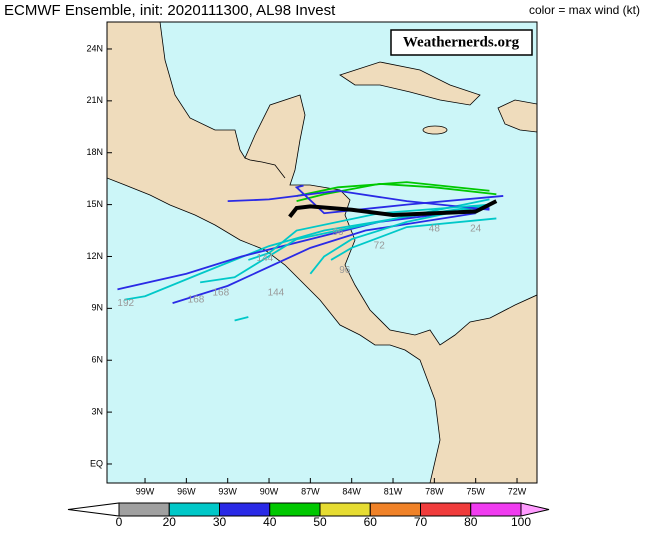 This screenshot has width=646, height=537. Describe the element at coordinates (93, 509) in the screenshot. I see `colorbar-under` at that location.